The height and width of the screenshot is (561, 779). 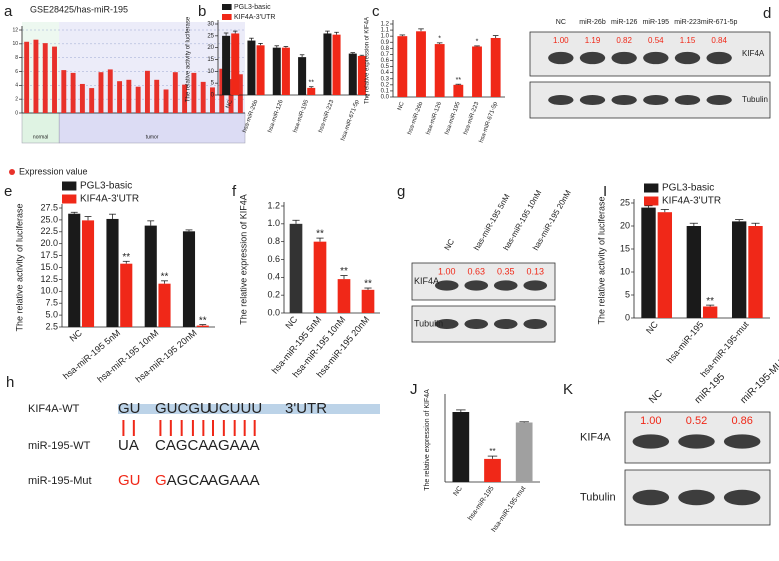 I want to click on x-tick-label: hsa-miR-223, so click(x=327, y=116).